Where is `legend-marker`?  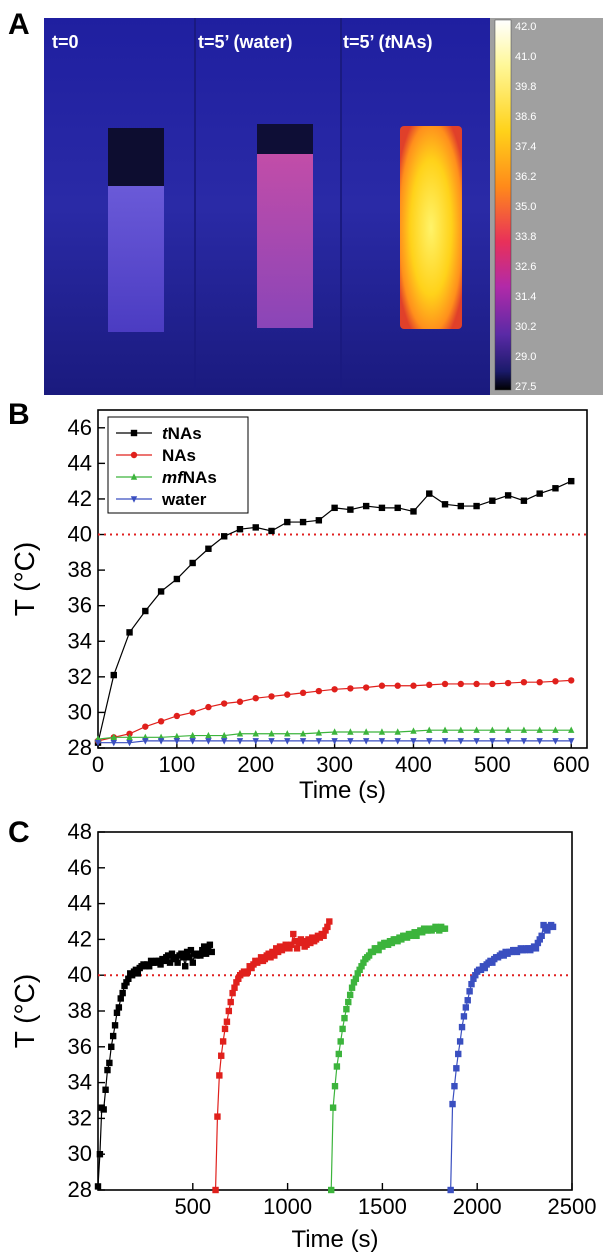 legend-marker is located at coordinates (134, 433).